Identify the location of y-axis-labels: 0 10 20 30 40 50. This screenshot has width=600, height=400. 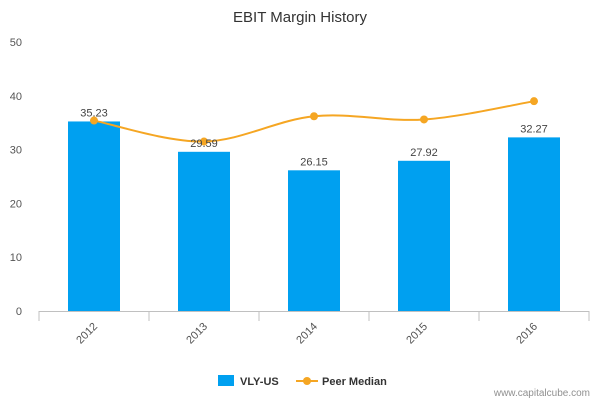
(16, 177).